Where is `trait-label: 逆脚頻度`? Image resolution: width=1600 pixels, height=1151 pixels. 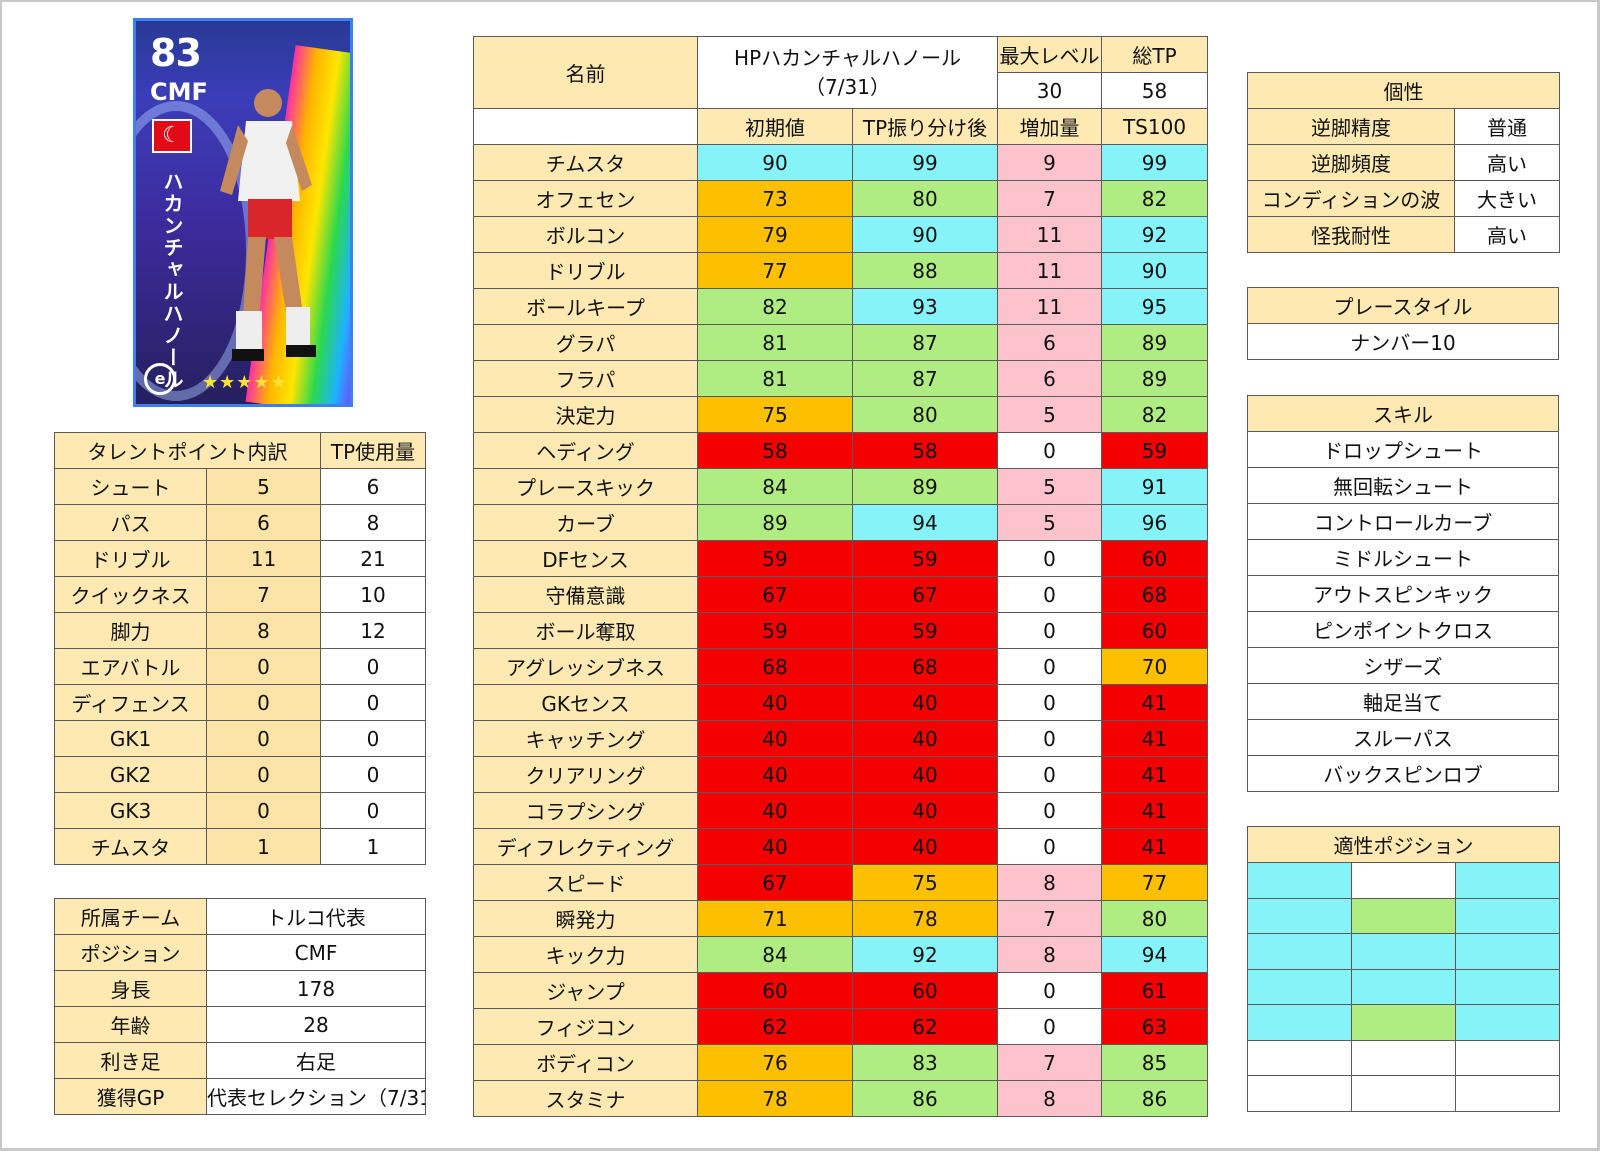
trait-label: 逆脚頻度 is located at coordinates (1351, 162).